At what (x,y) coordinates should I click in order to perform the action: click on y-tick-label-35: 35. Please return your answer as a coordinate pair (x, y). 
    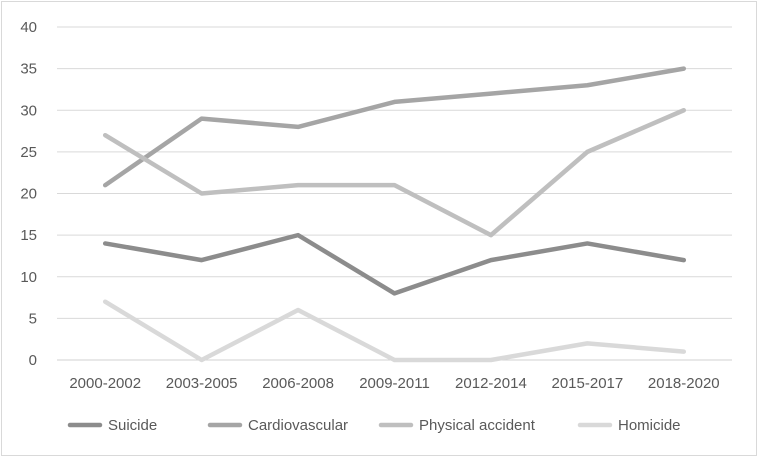
    Looking at the image, I should click on (28, 69).